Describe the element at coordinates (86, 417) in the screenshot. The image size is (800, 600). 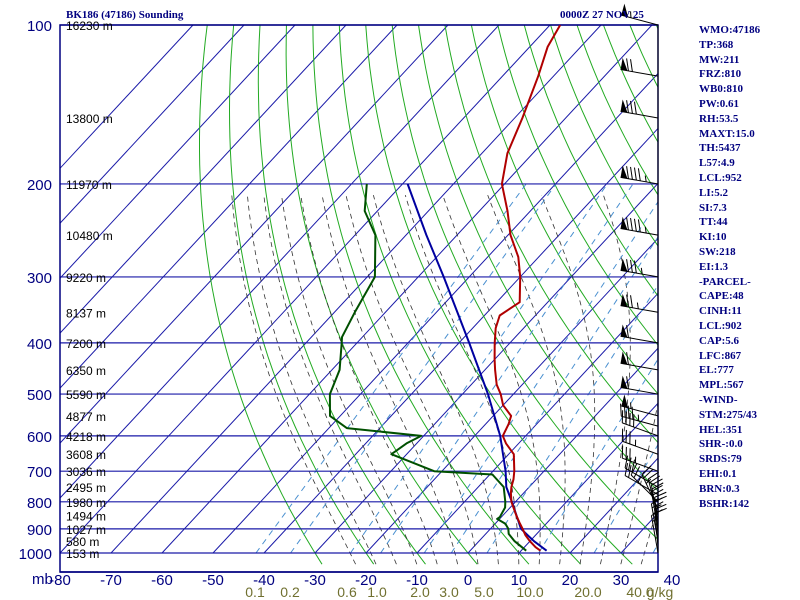
I see `height-label: 4877 m` at that location.